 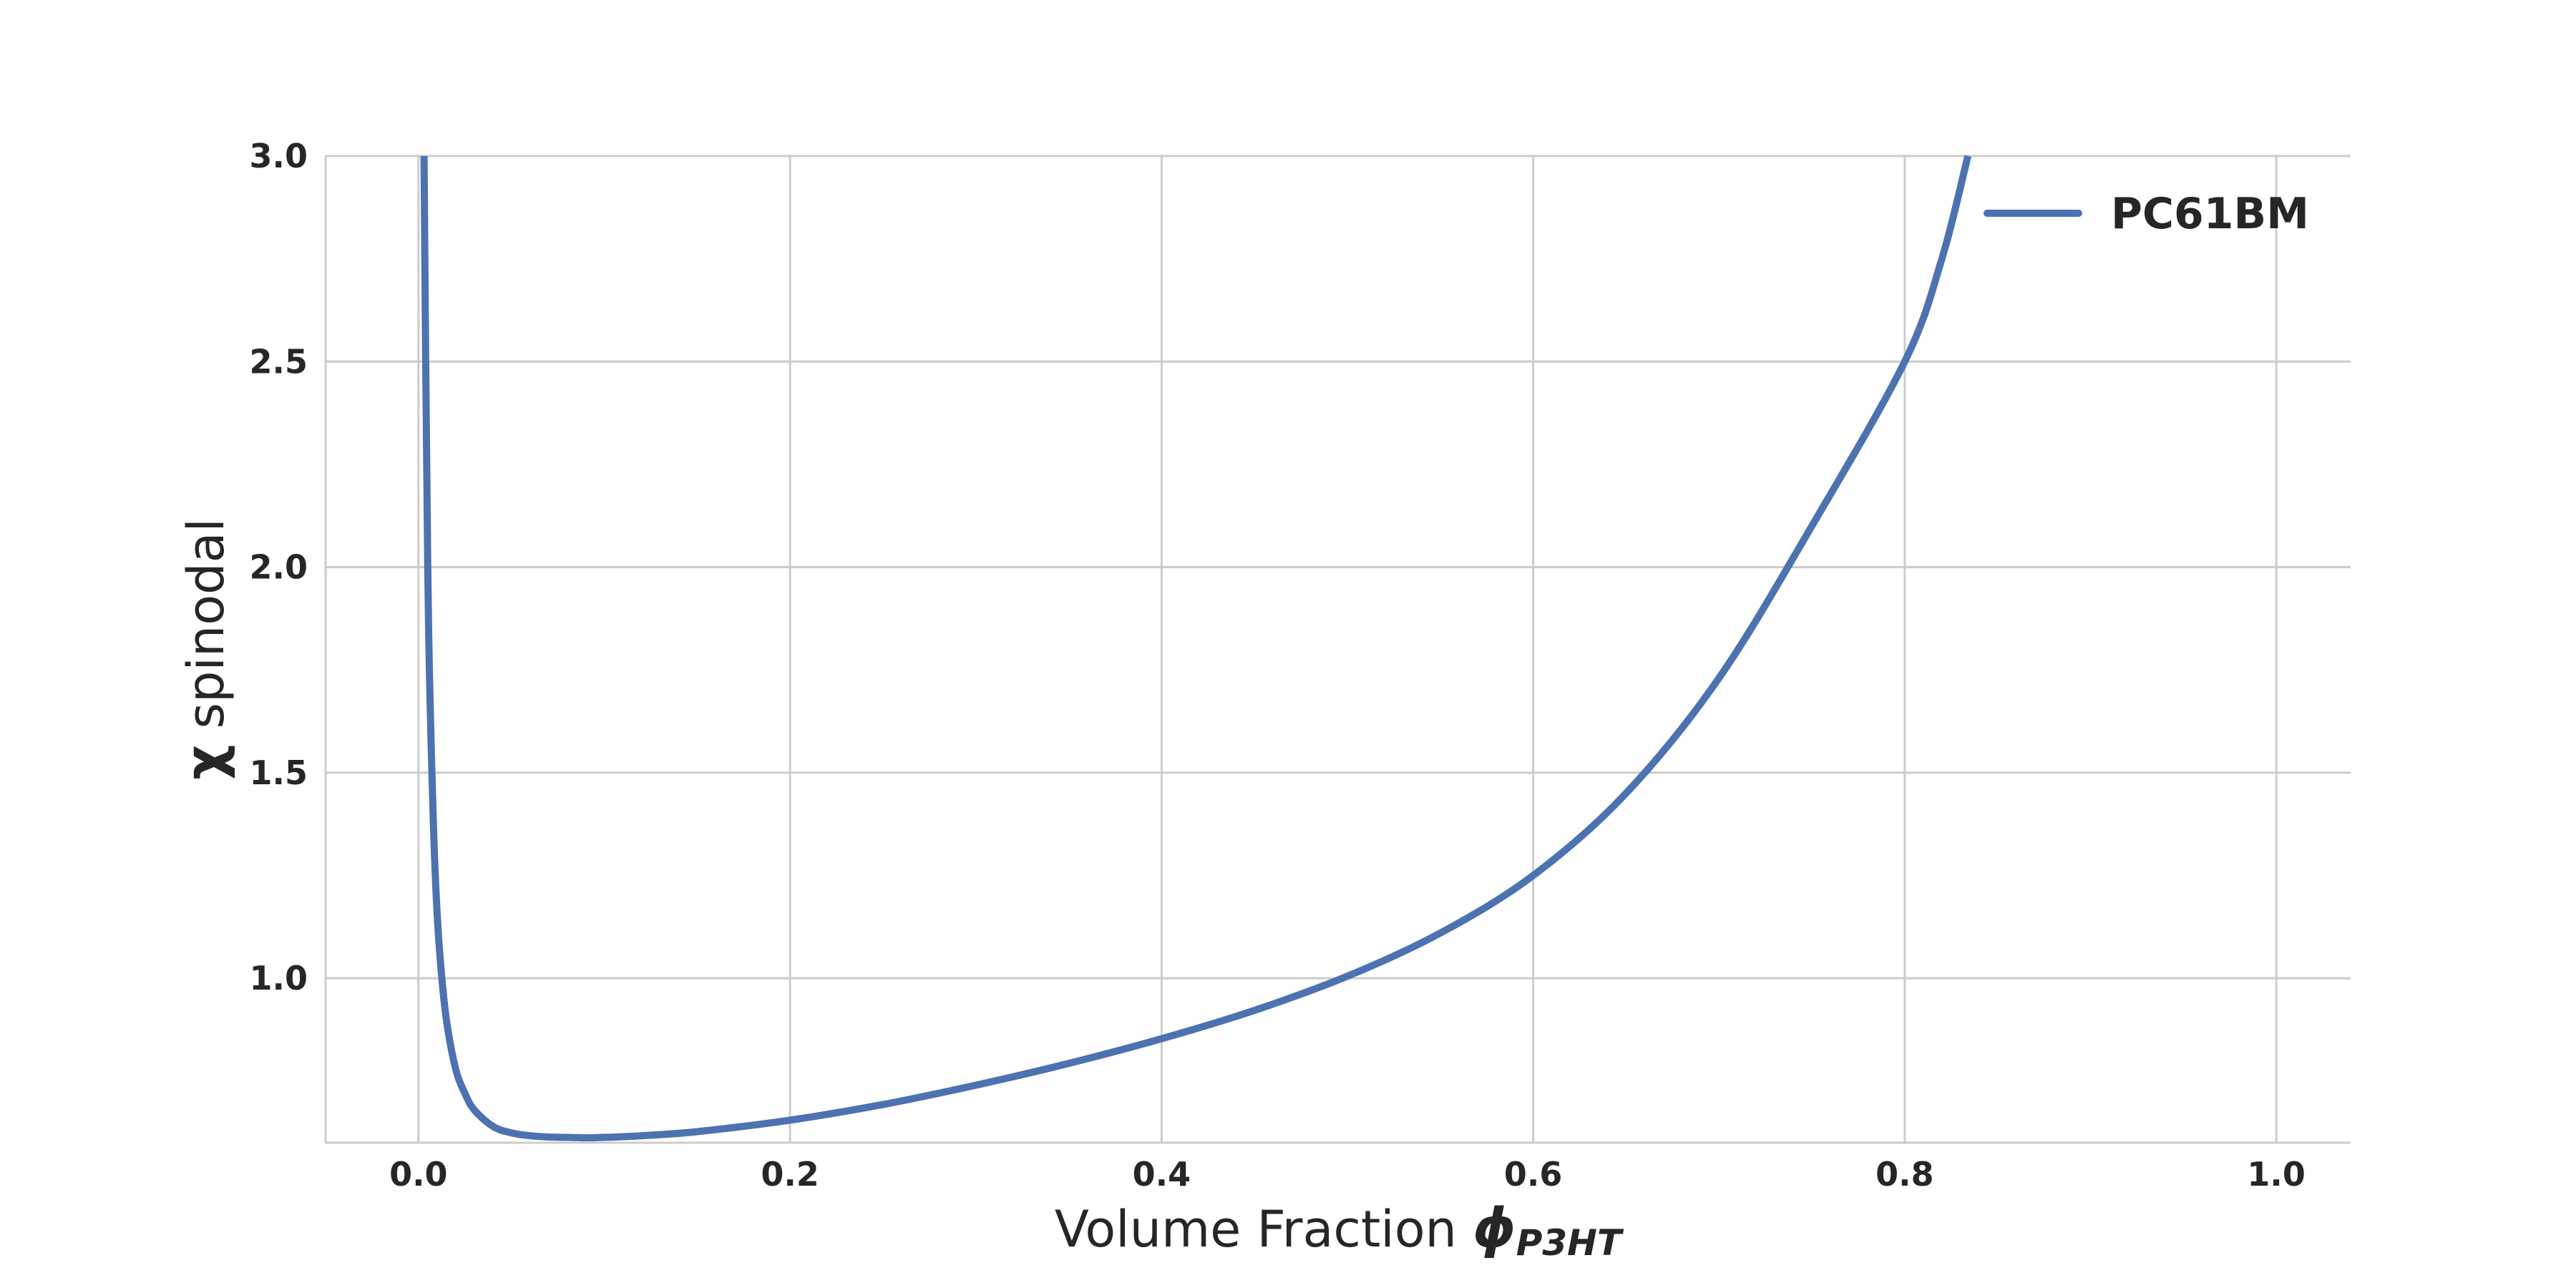 What do you see at coordinates (1264, 1229) in the screenshot?
I see `x-axis-label-text: Volume Fraction` at bounding box center [1264, 1229].